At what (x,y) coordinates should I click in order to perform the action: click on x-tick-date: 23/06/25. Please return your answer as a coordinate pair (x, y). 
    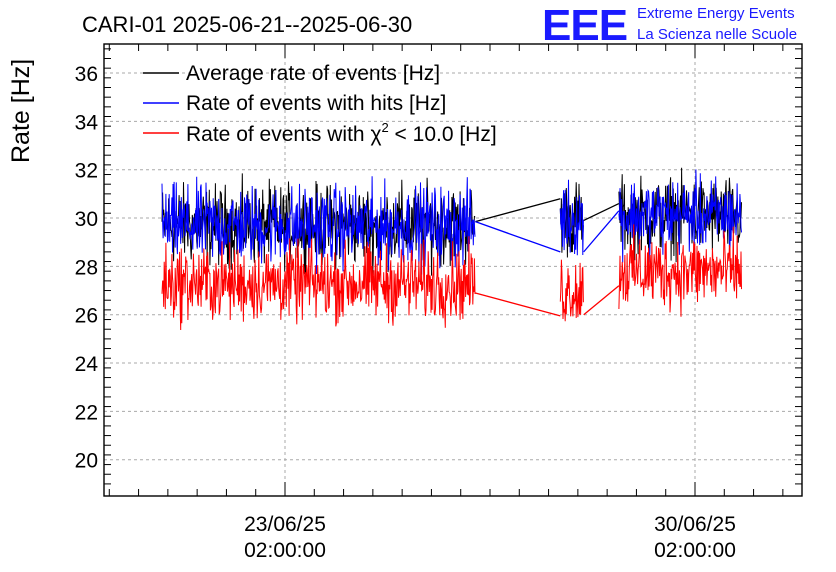
    Looking at the image, I should click on (285, 524).